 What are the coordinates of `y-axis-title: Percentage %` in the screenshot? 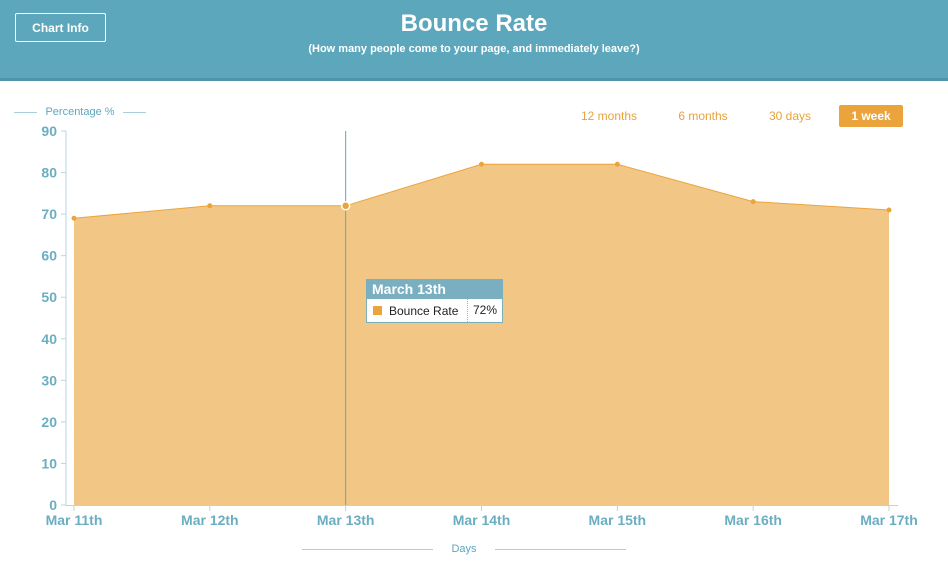 It's located at (80, 112).